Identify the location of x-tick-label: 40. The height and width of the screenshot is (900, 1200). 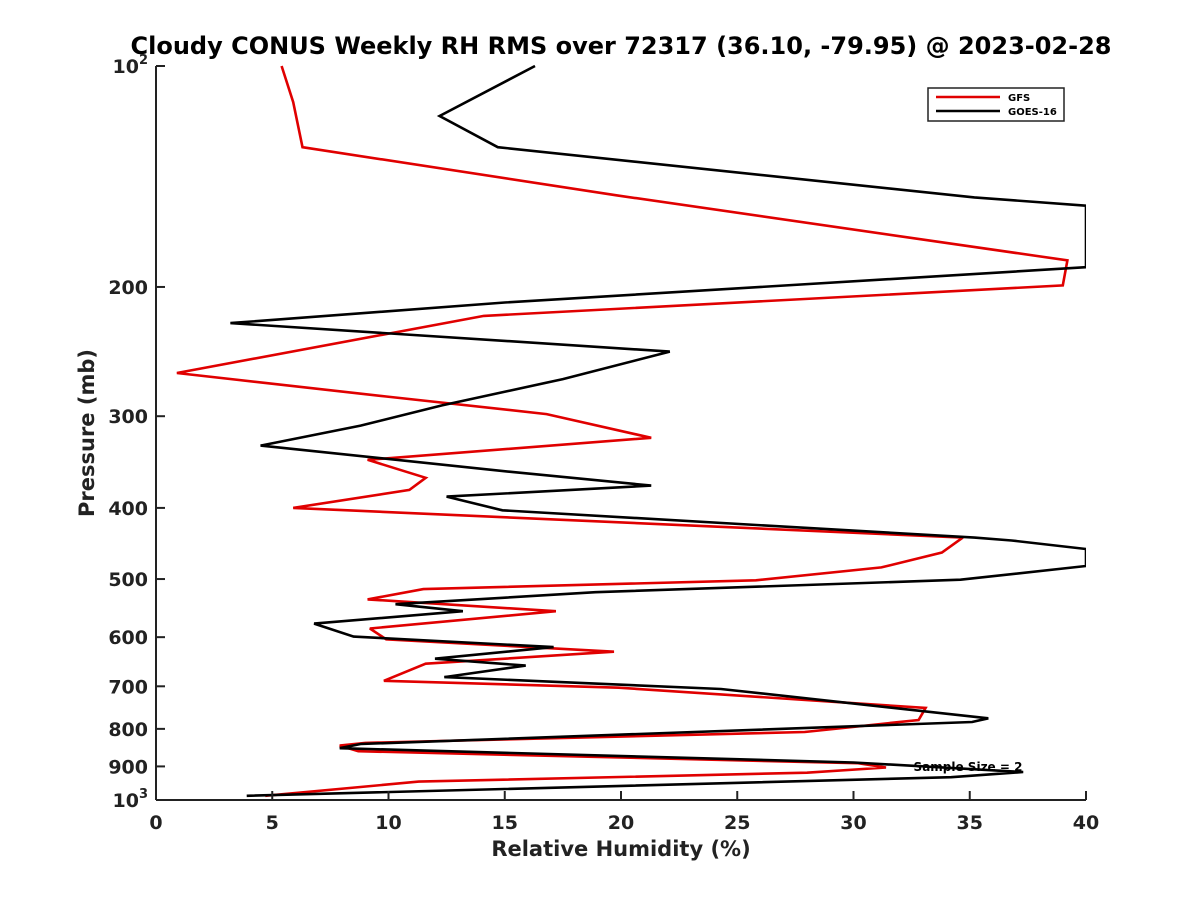
(1086, 823).